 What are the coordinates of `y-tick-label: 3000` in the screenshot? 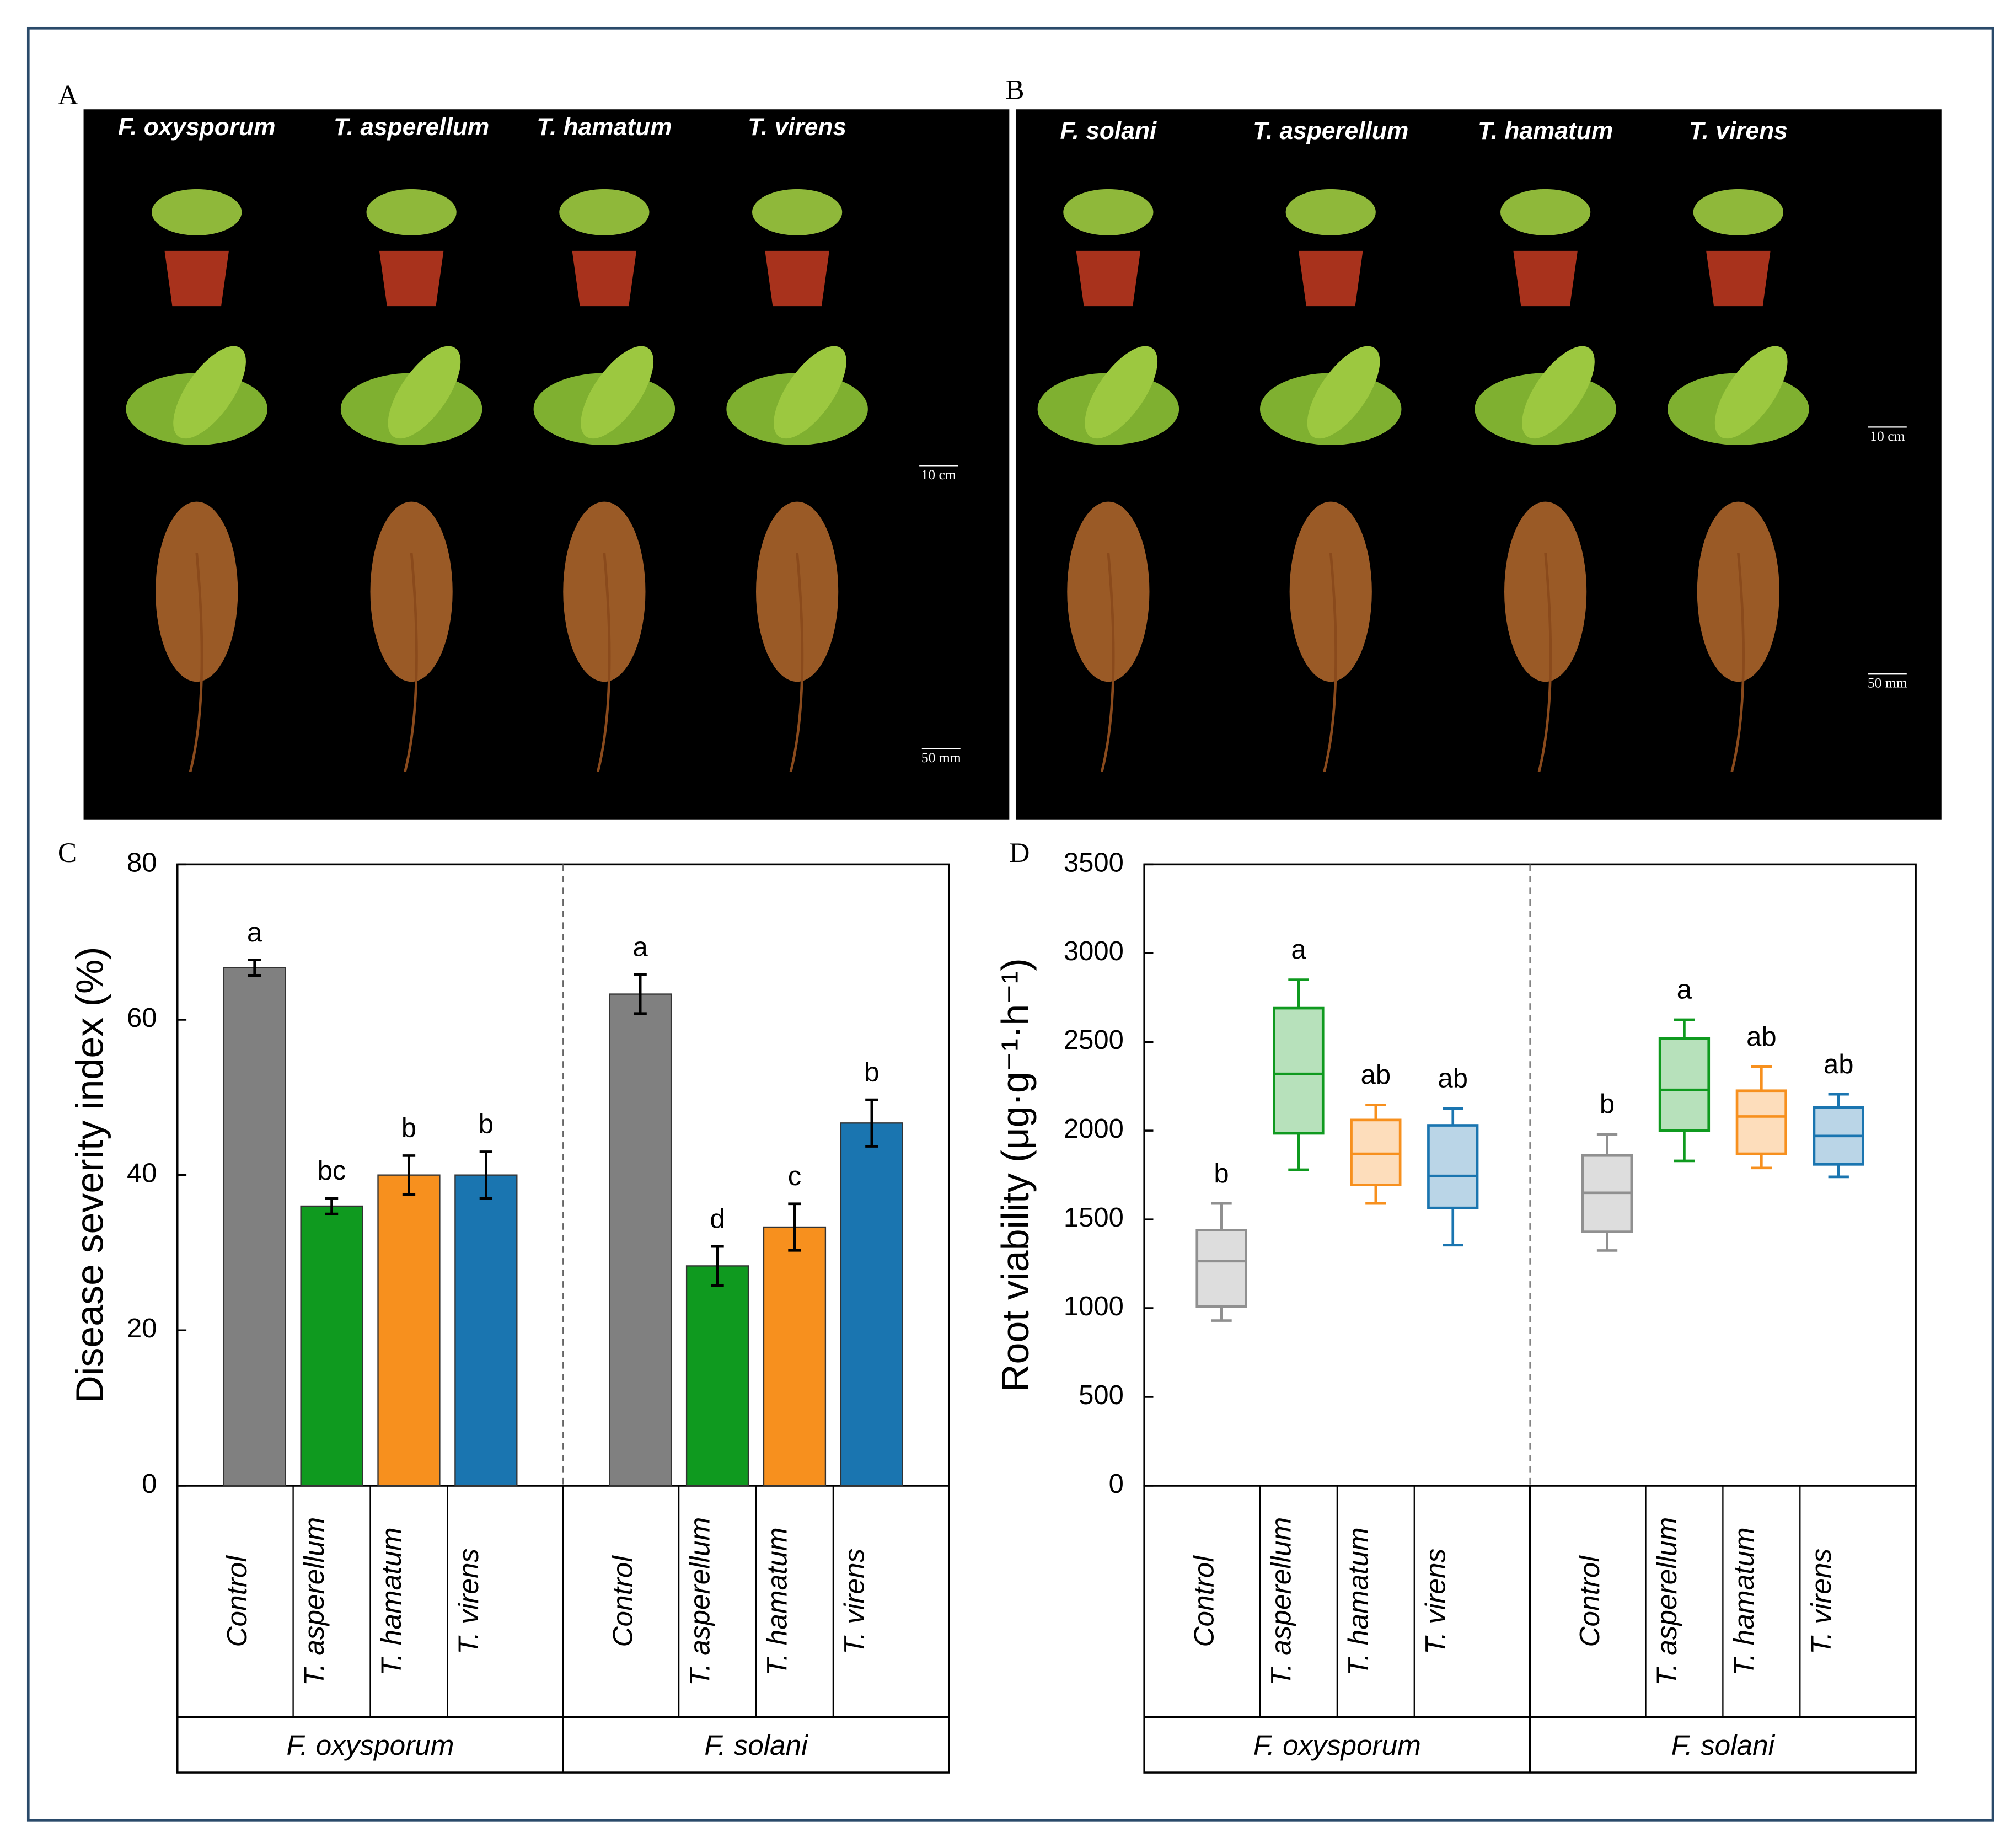 It's located at (1094, 951).